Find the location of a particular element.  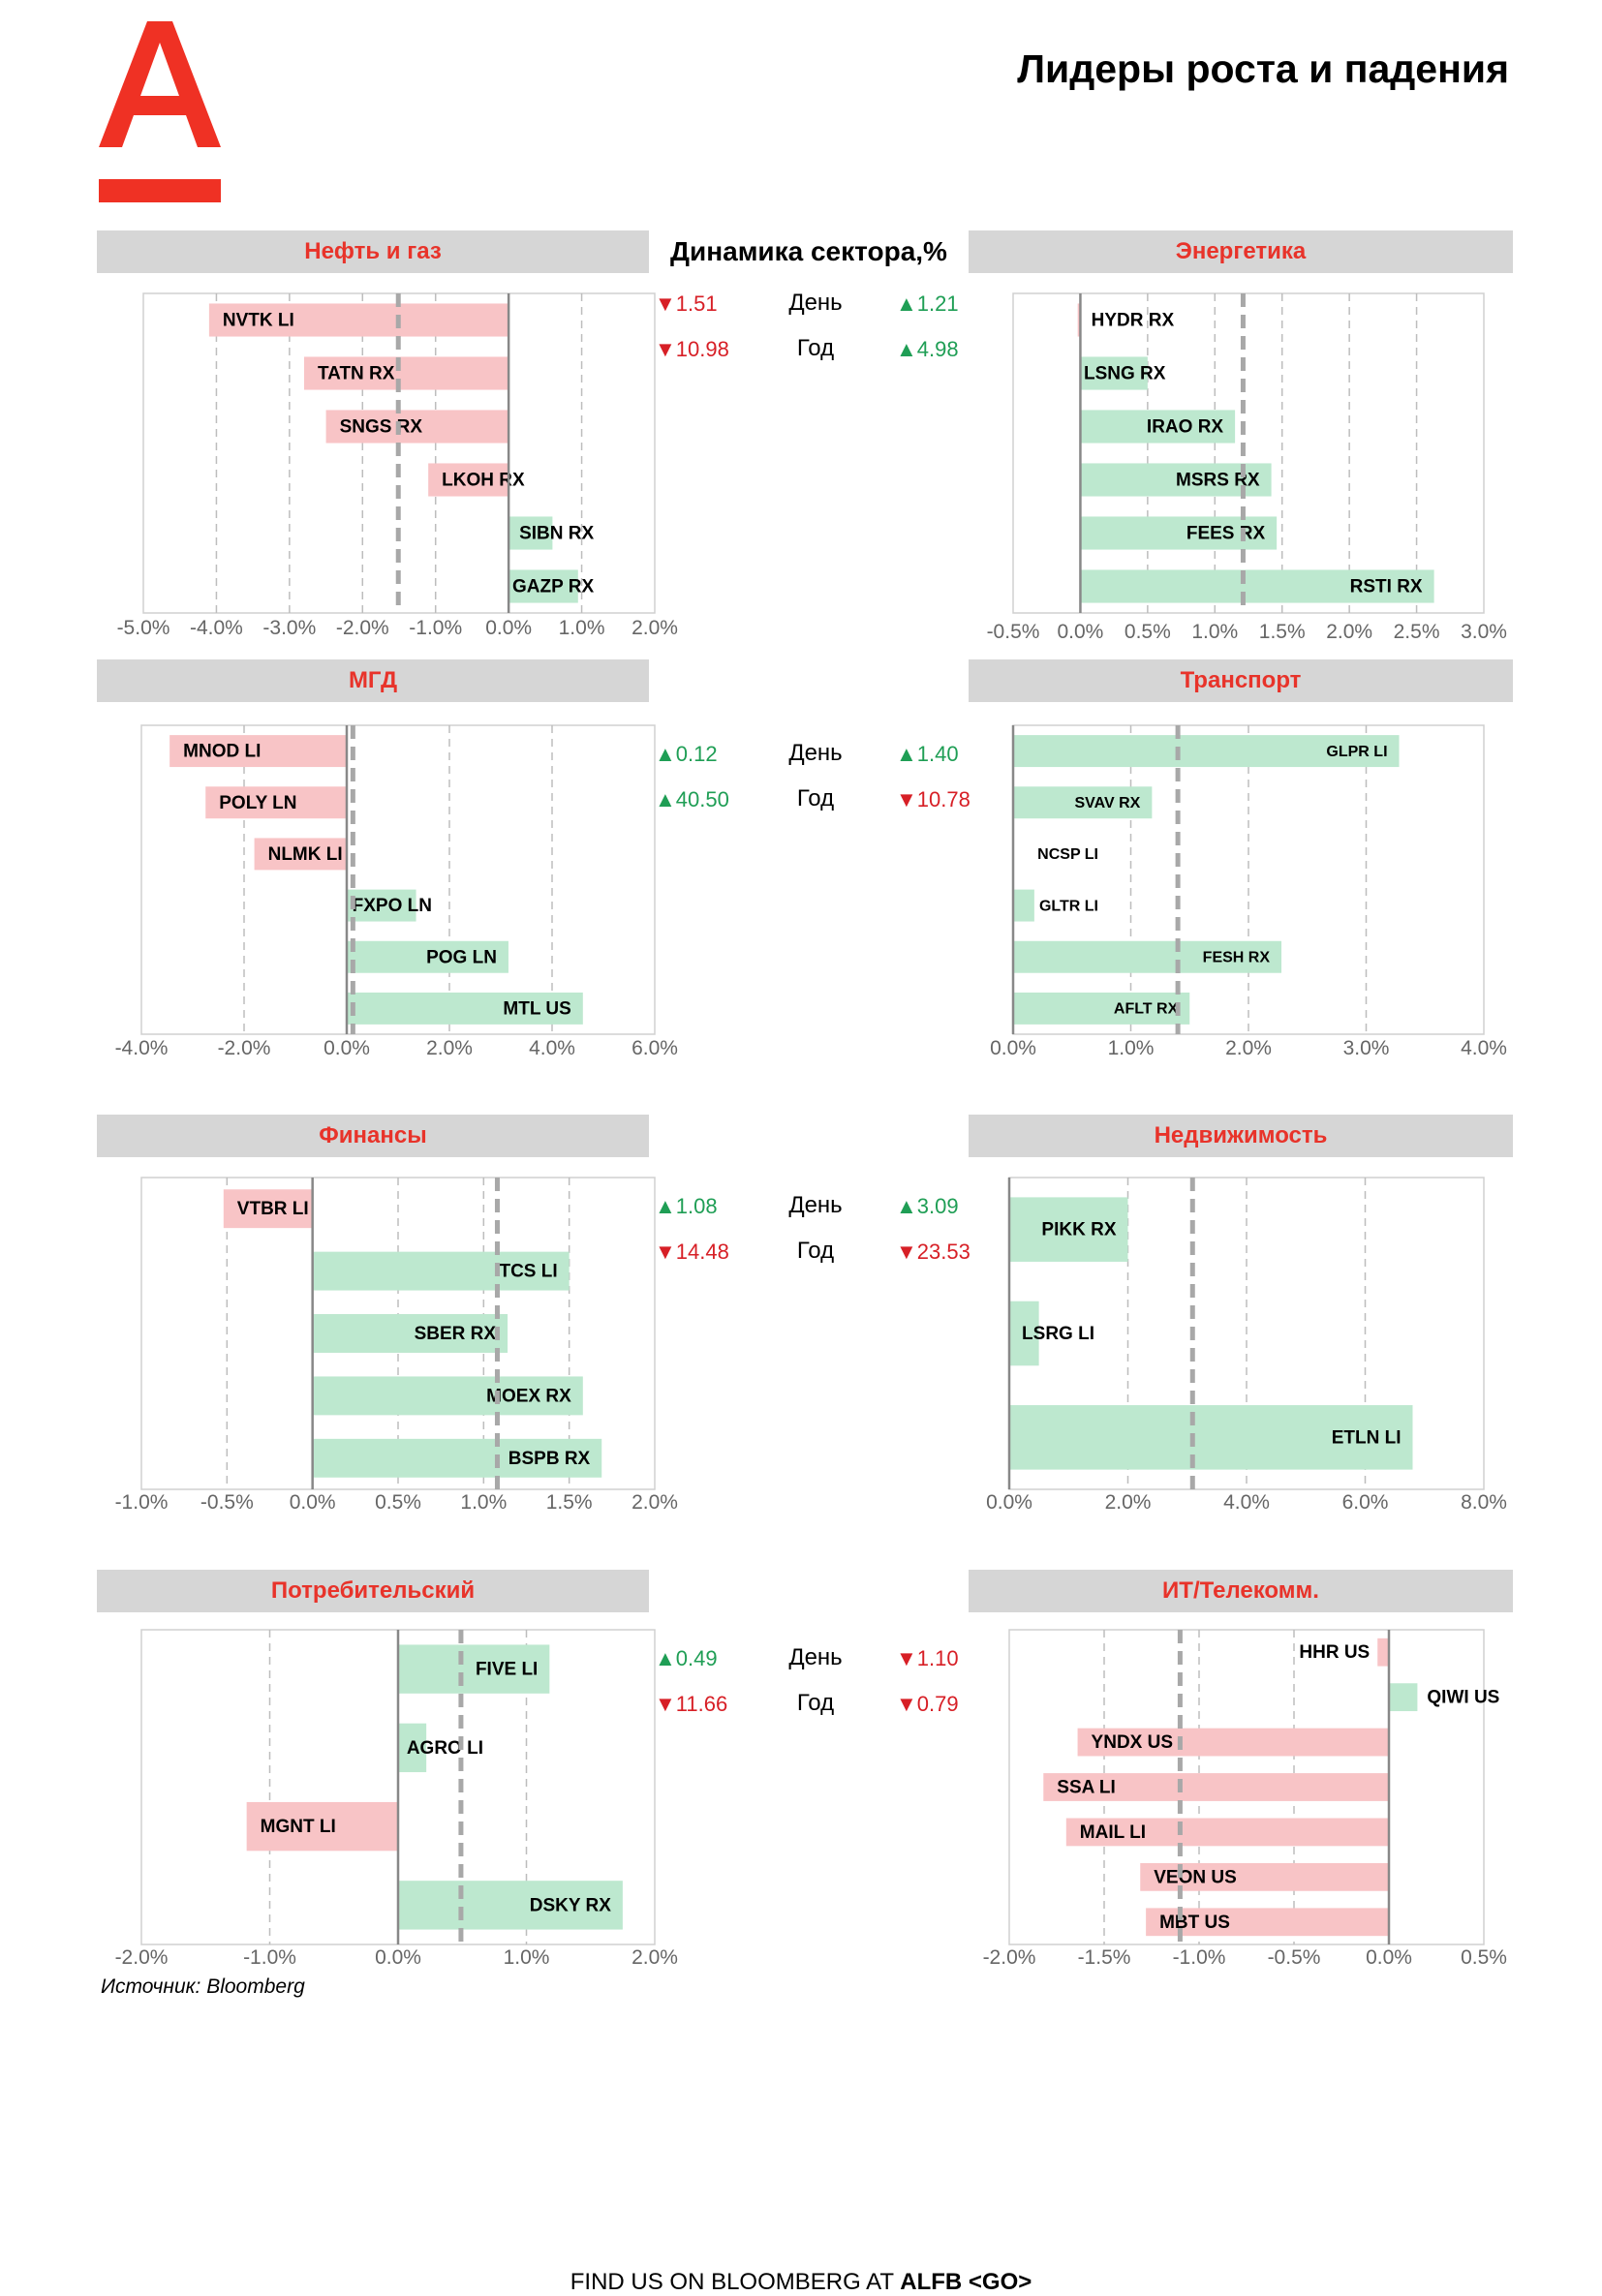

bar-label: IRAO RX is located at coordinates (1185, 427).